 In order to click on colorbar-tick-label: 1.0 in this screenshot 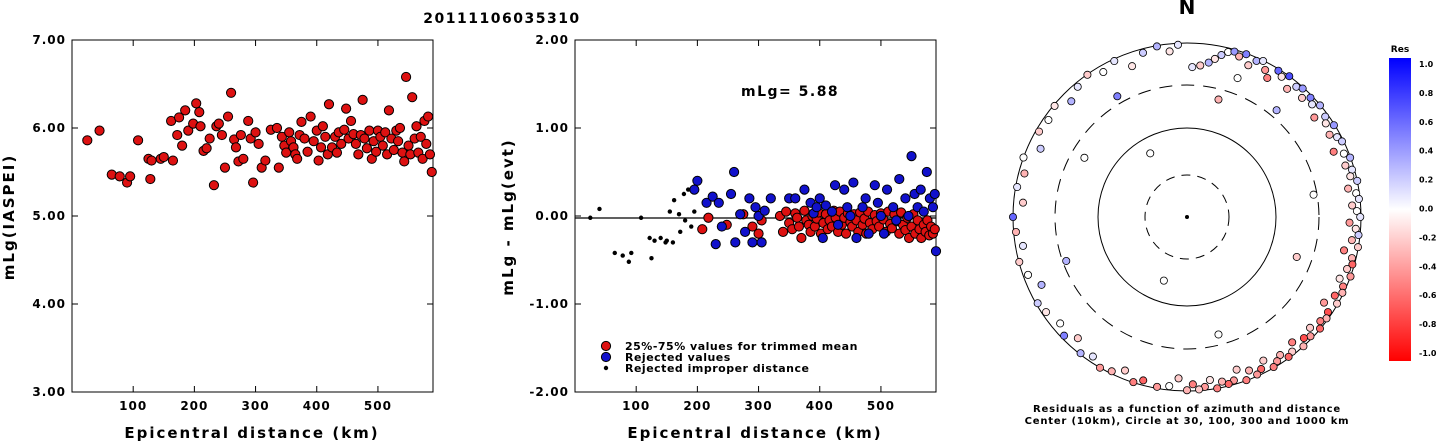, I will do `click(1426, 64)`.